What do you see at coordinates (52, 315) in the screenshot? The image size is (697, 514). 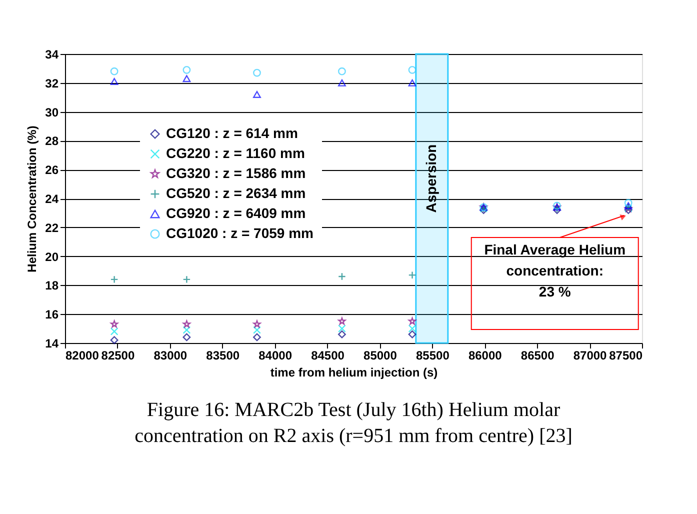 I see `y-tick-label: 16` at bounding box center [52, 315].